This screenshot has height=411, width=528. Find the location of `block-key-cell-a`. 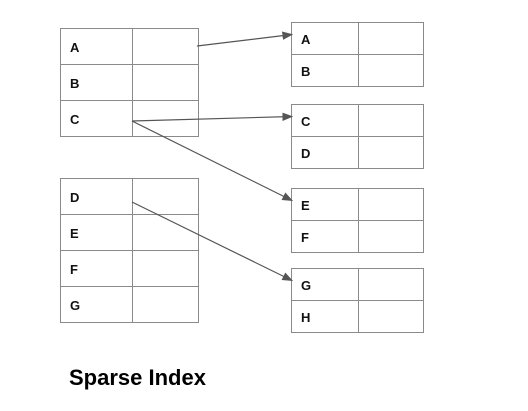

block-key-cell-a is located at coordinates (325, 38).